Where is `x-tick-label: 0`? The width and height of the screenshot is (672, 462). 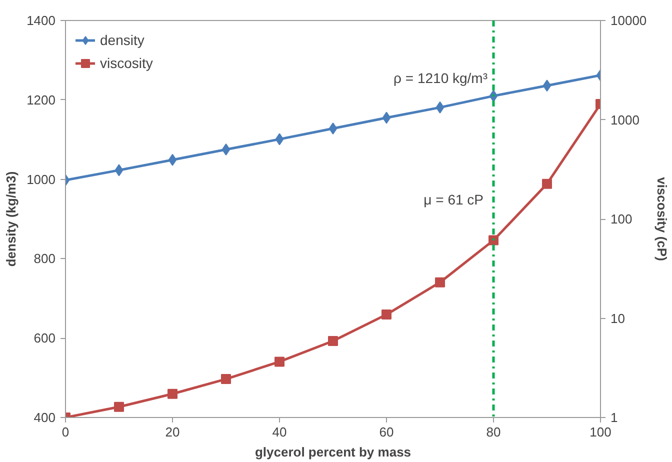
x-tick-label: 0 is located at coordinates (66, 432).